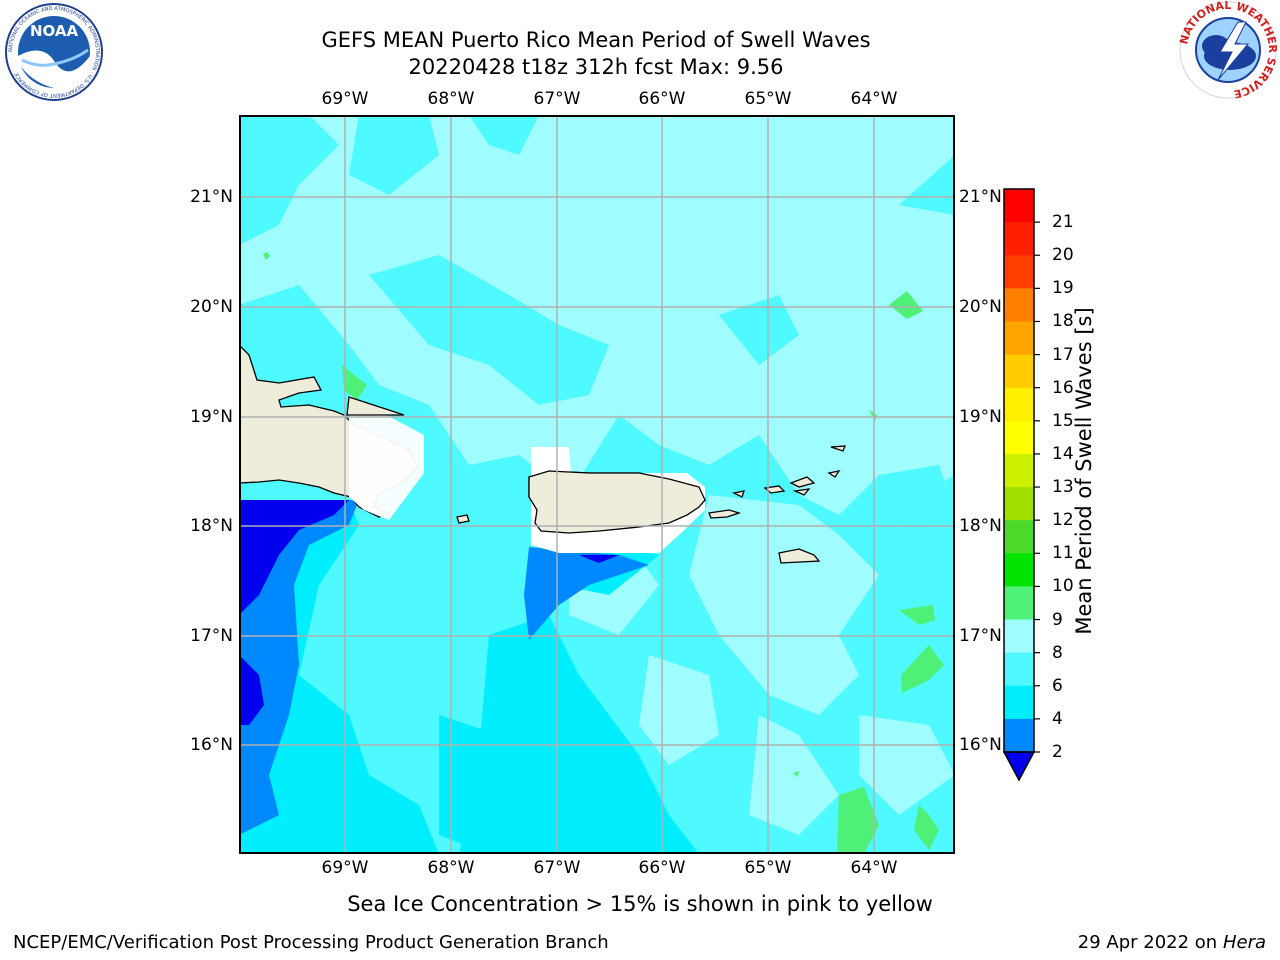 This screenshot has width=1280, height=960. I want to click on lat-label-right-3: 19°N, so click(980, 417).